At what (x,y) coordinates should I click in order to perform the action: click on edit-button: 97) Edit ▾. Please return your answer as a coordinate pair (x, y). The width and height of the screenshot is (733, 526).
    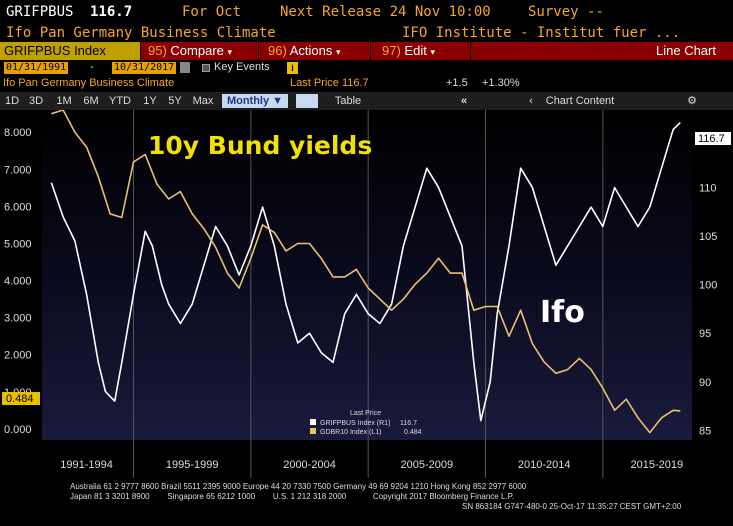
    Looking at the image, I should click on (408, 50).